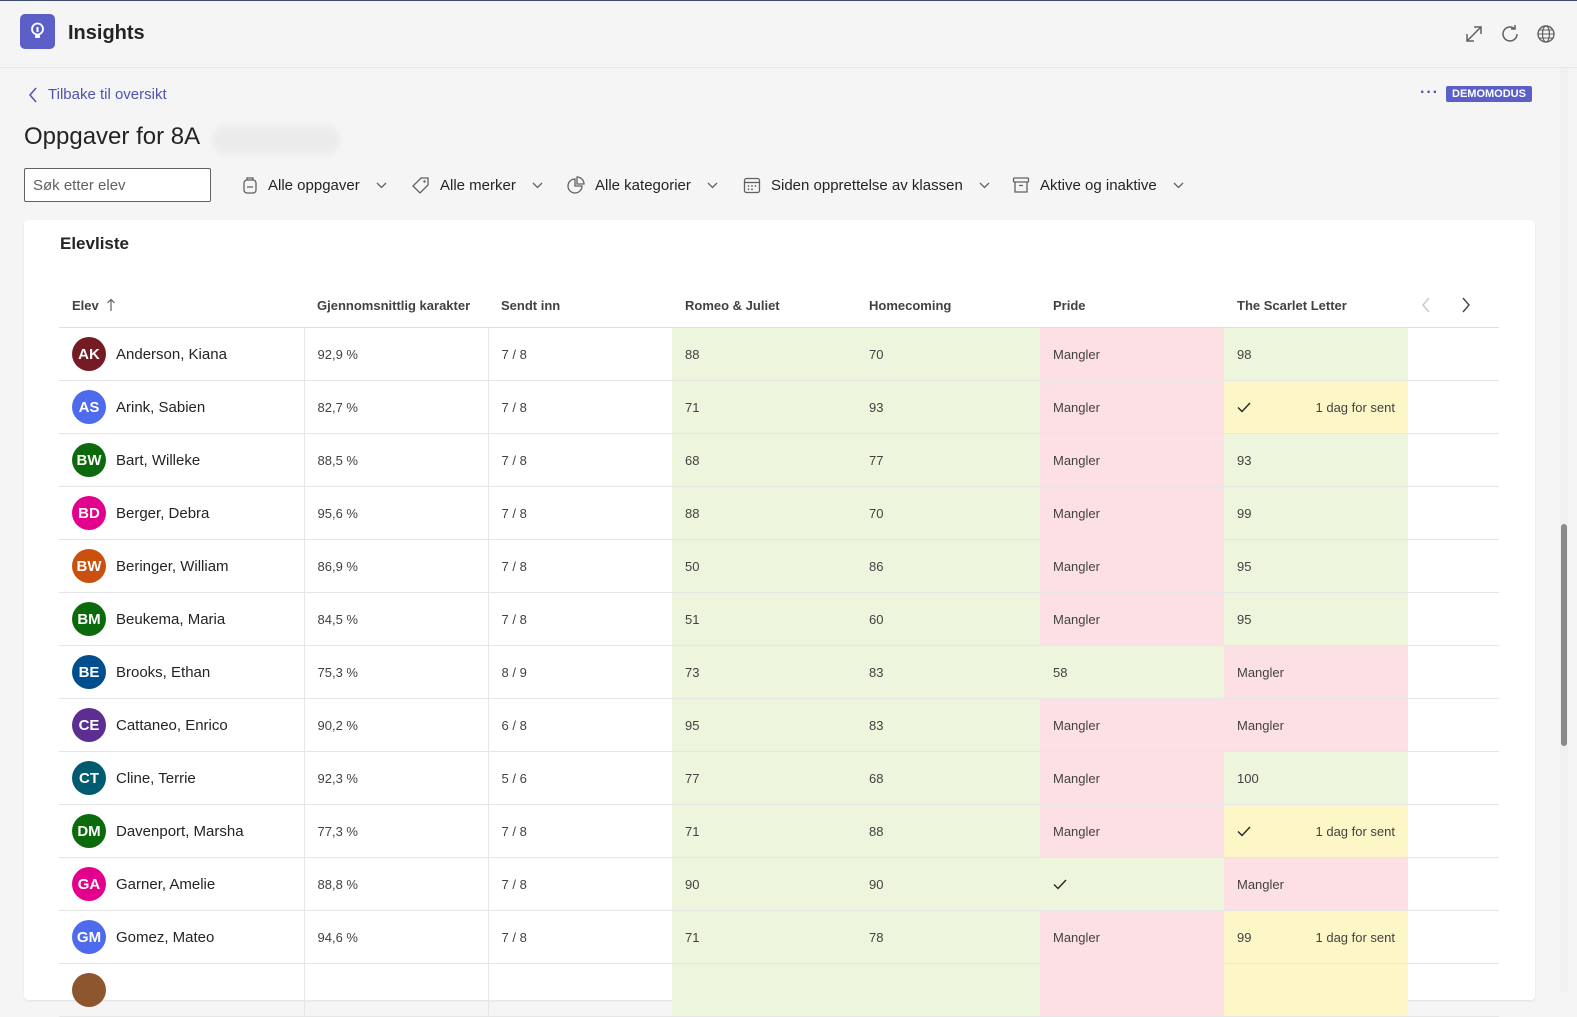 This screenshot has width=1577, height=1017. Describe the element at coordinates (182, 990) in the screenshot. I see `student-cell` at that location.